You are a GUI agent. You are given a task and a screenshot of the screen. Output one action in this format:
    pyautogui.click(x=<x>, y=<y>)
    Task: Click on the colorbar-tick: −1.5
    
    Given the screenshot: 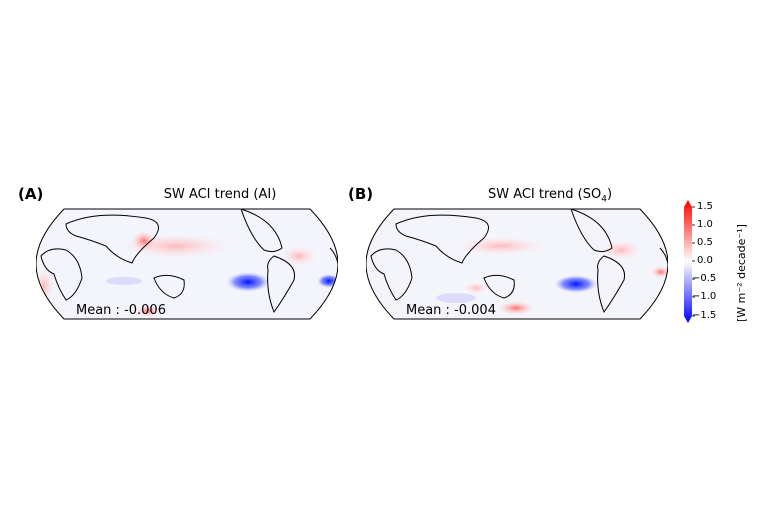 What is the action you would take?
    pyautogui.click(x=704, y=315)
    